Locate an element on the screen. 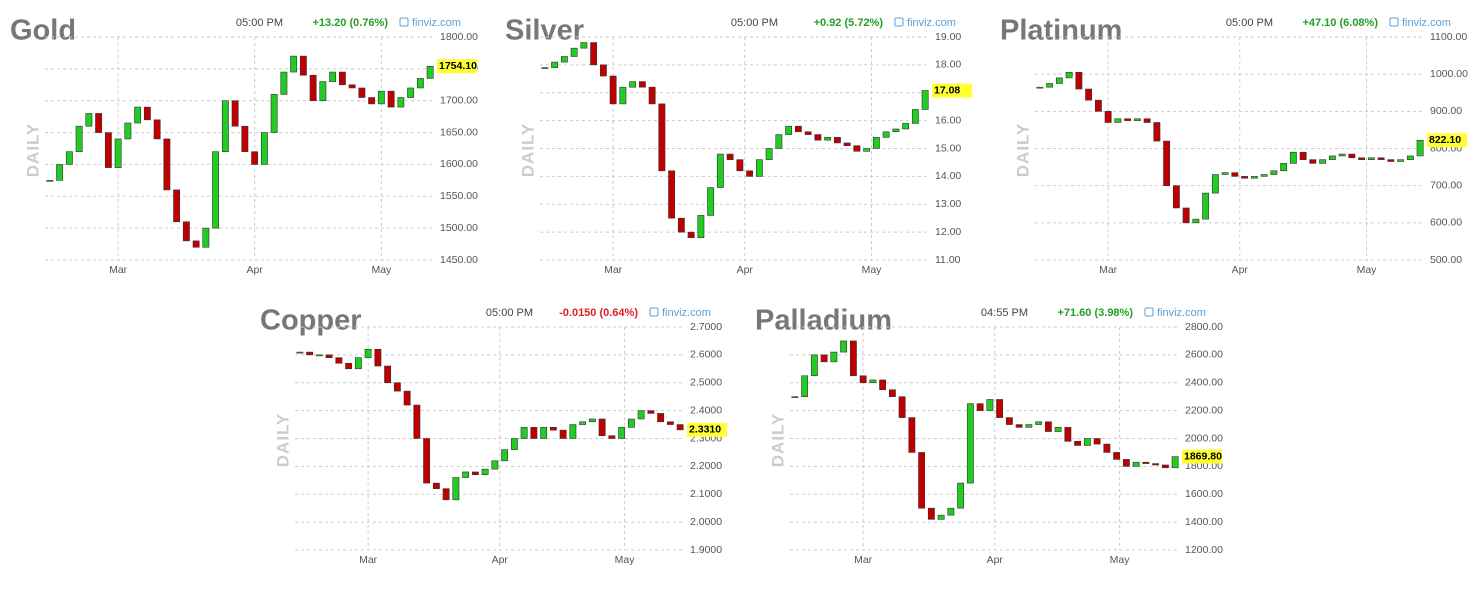  y-tick-label: 2.7000 is located at coordinates (706, 327).